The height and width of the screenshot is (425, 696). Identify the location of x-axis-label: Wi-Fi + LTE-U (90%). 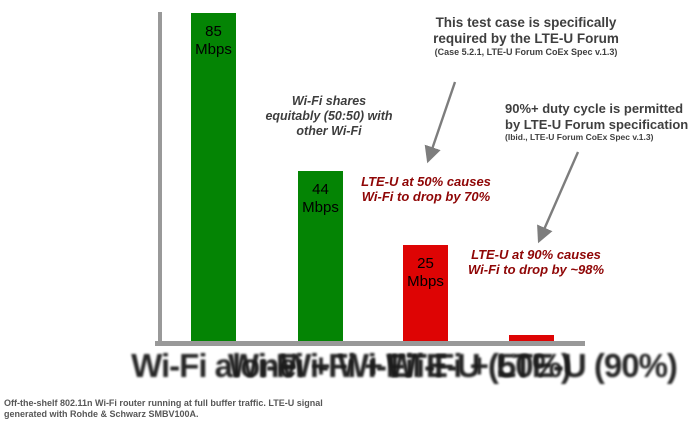
(532, 365).